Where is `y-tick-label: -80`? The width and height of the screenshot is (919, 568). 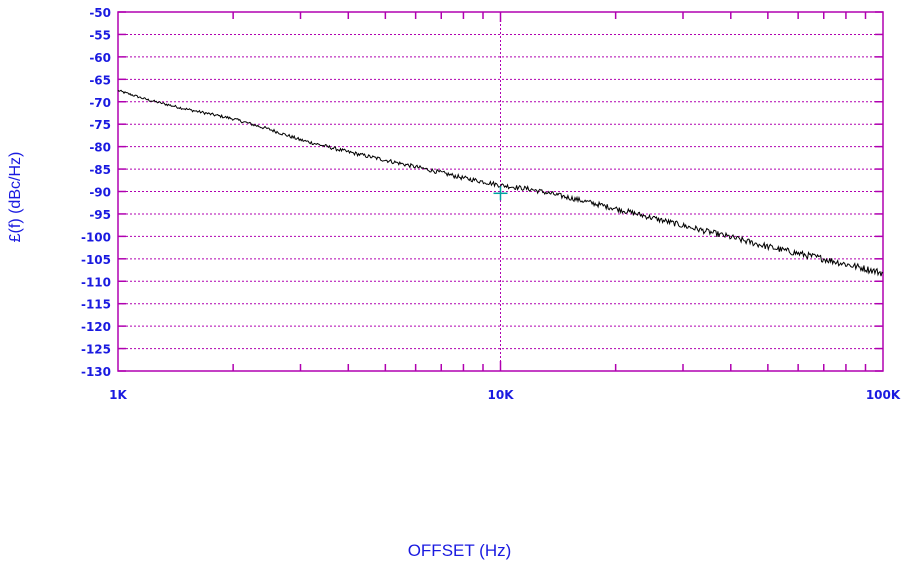 y-tick-label: -80 is located at coordinates (100, 148).